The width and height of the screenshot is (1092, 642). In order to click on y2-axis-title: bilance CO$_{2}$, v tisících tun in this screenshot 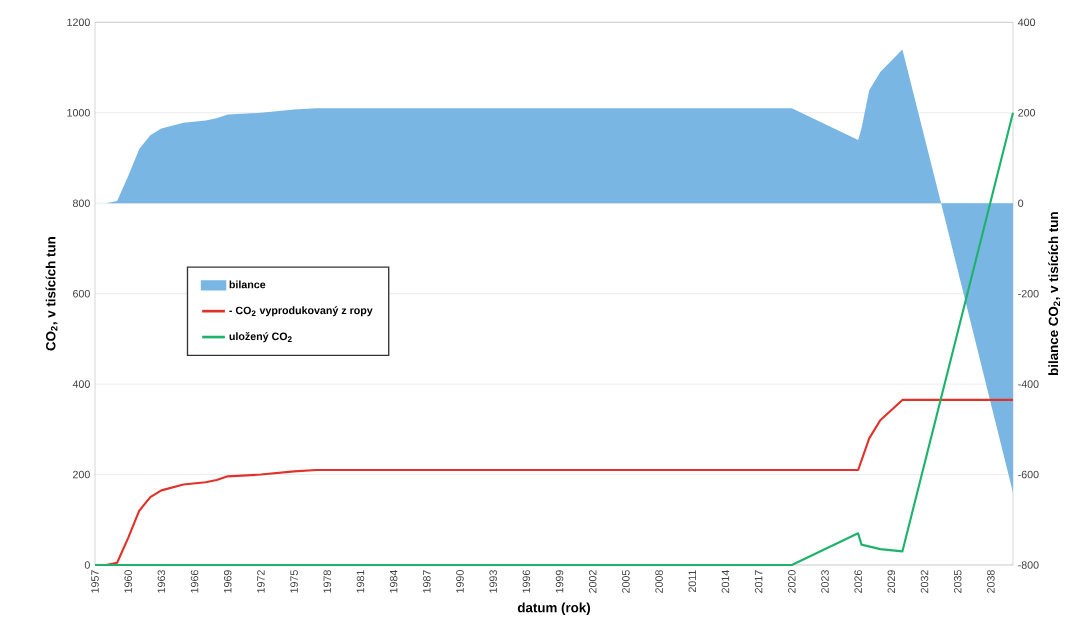, I will do `click(1054, 293)`.